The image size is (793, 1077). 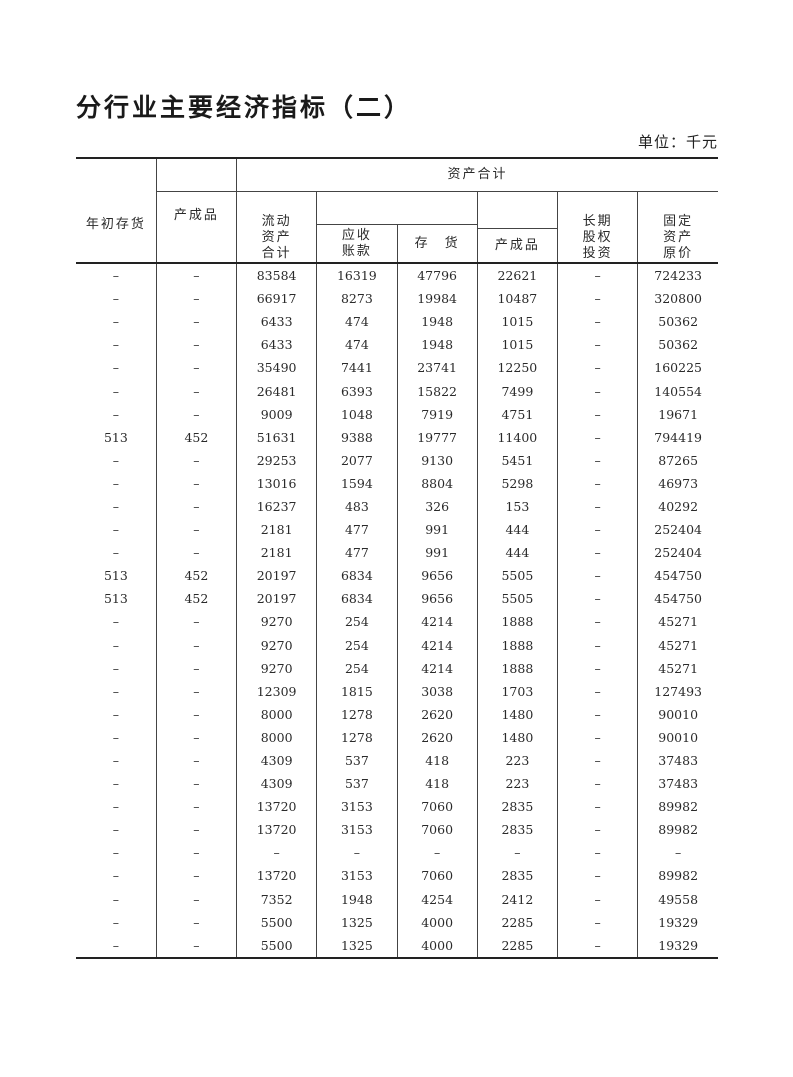 I want to click on header-long-term-equity-label: 长期股权投资, so click(x=597, y=237).